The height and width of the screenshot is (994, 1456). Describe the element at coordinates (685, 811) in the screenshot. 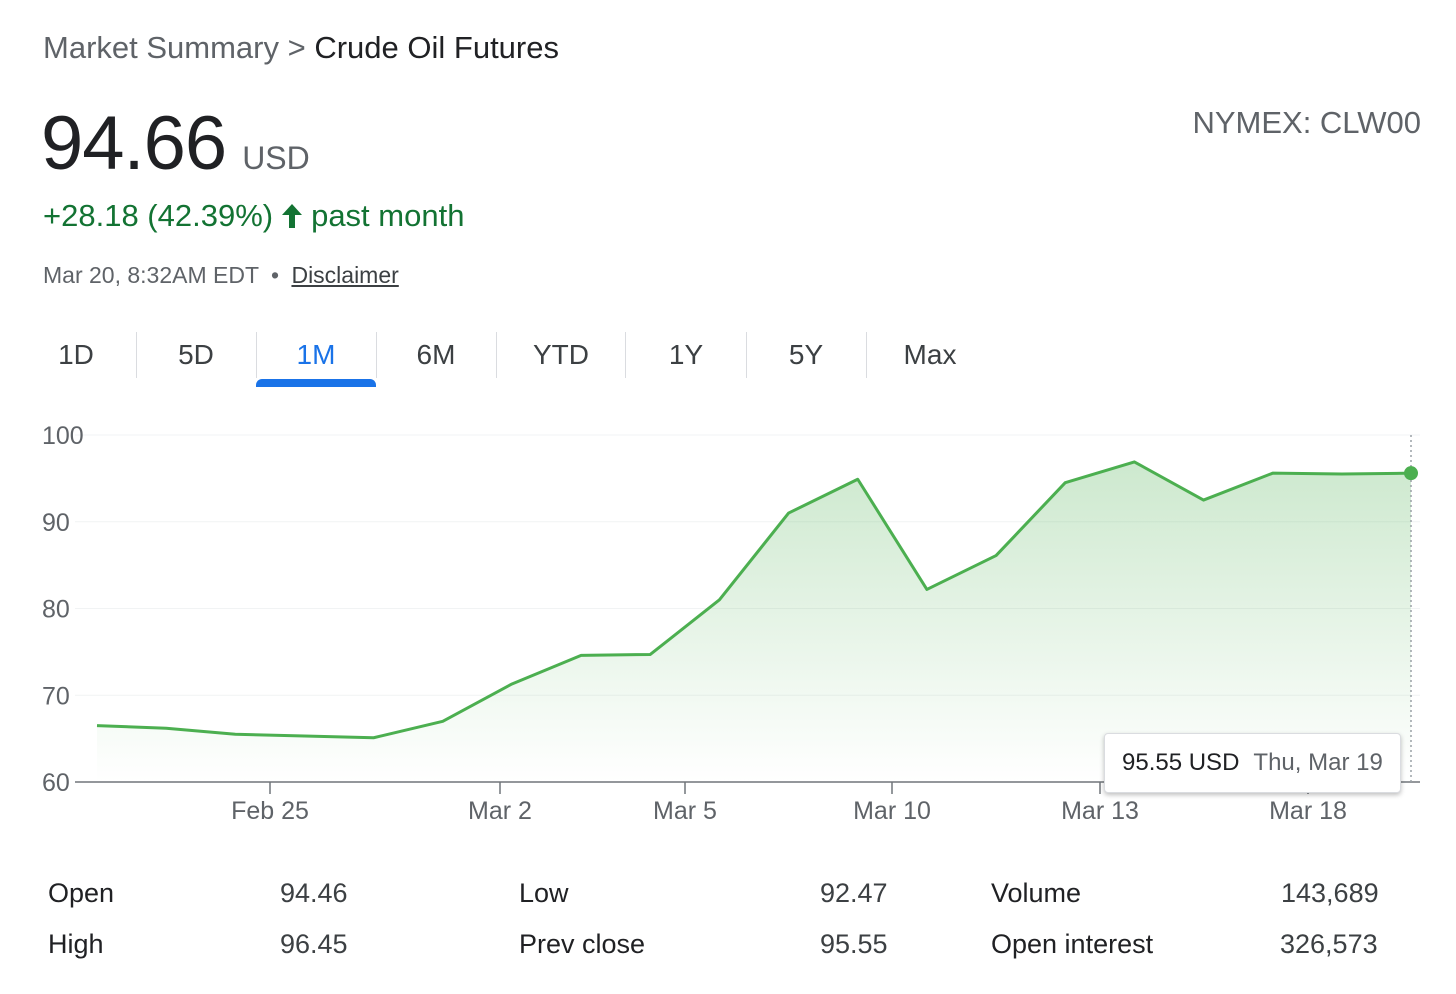

I see `x-tick-label: Mar 5` at that location.